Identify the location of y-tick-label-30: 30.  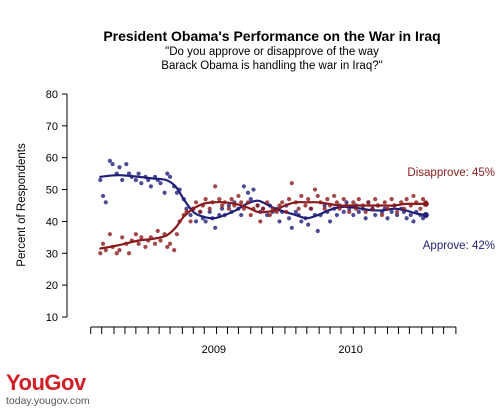
(52, 254).